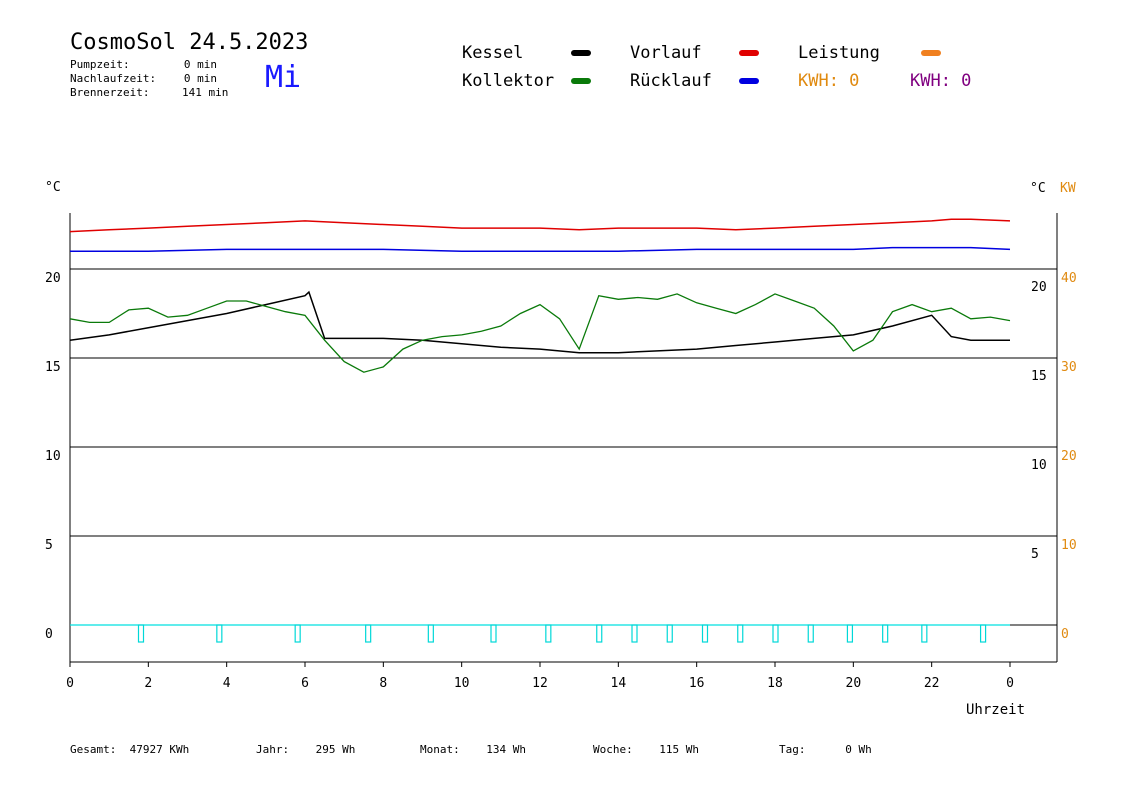 The image size is (1148, 812). What do you see at coordinates (775, 683) in the screenshot?
I see `x-tick-label: 18` at bounding box center [775, 683].